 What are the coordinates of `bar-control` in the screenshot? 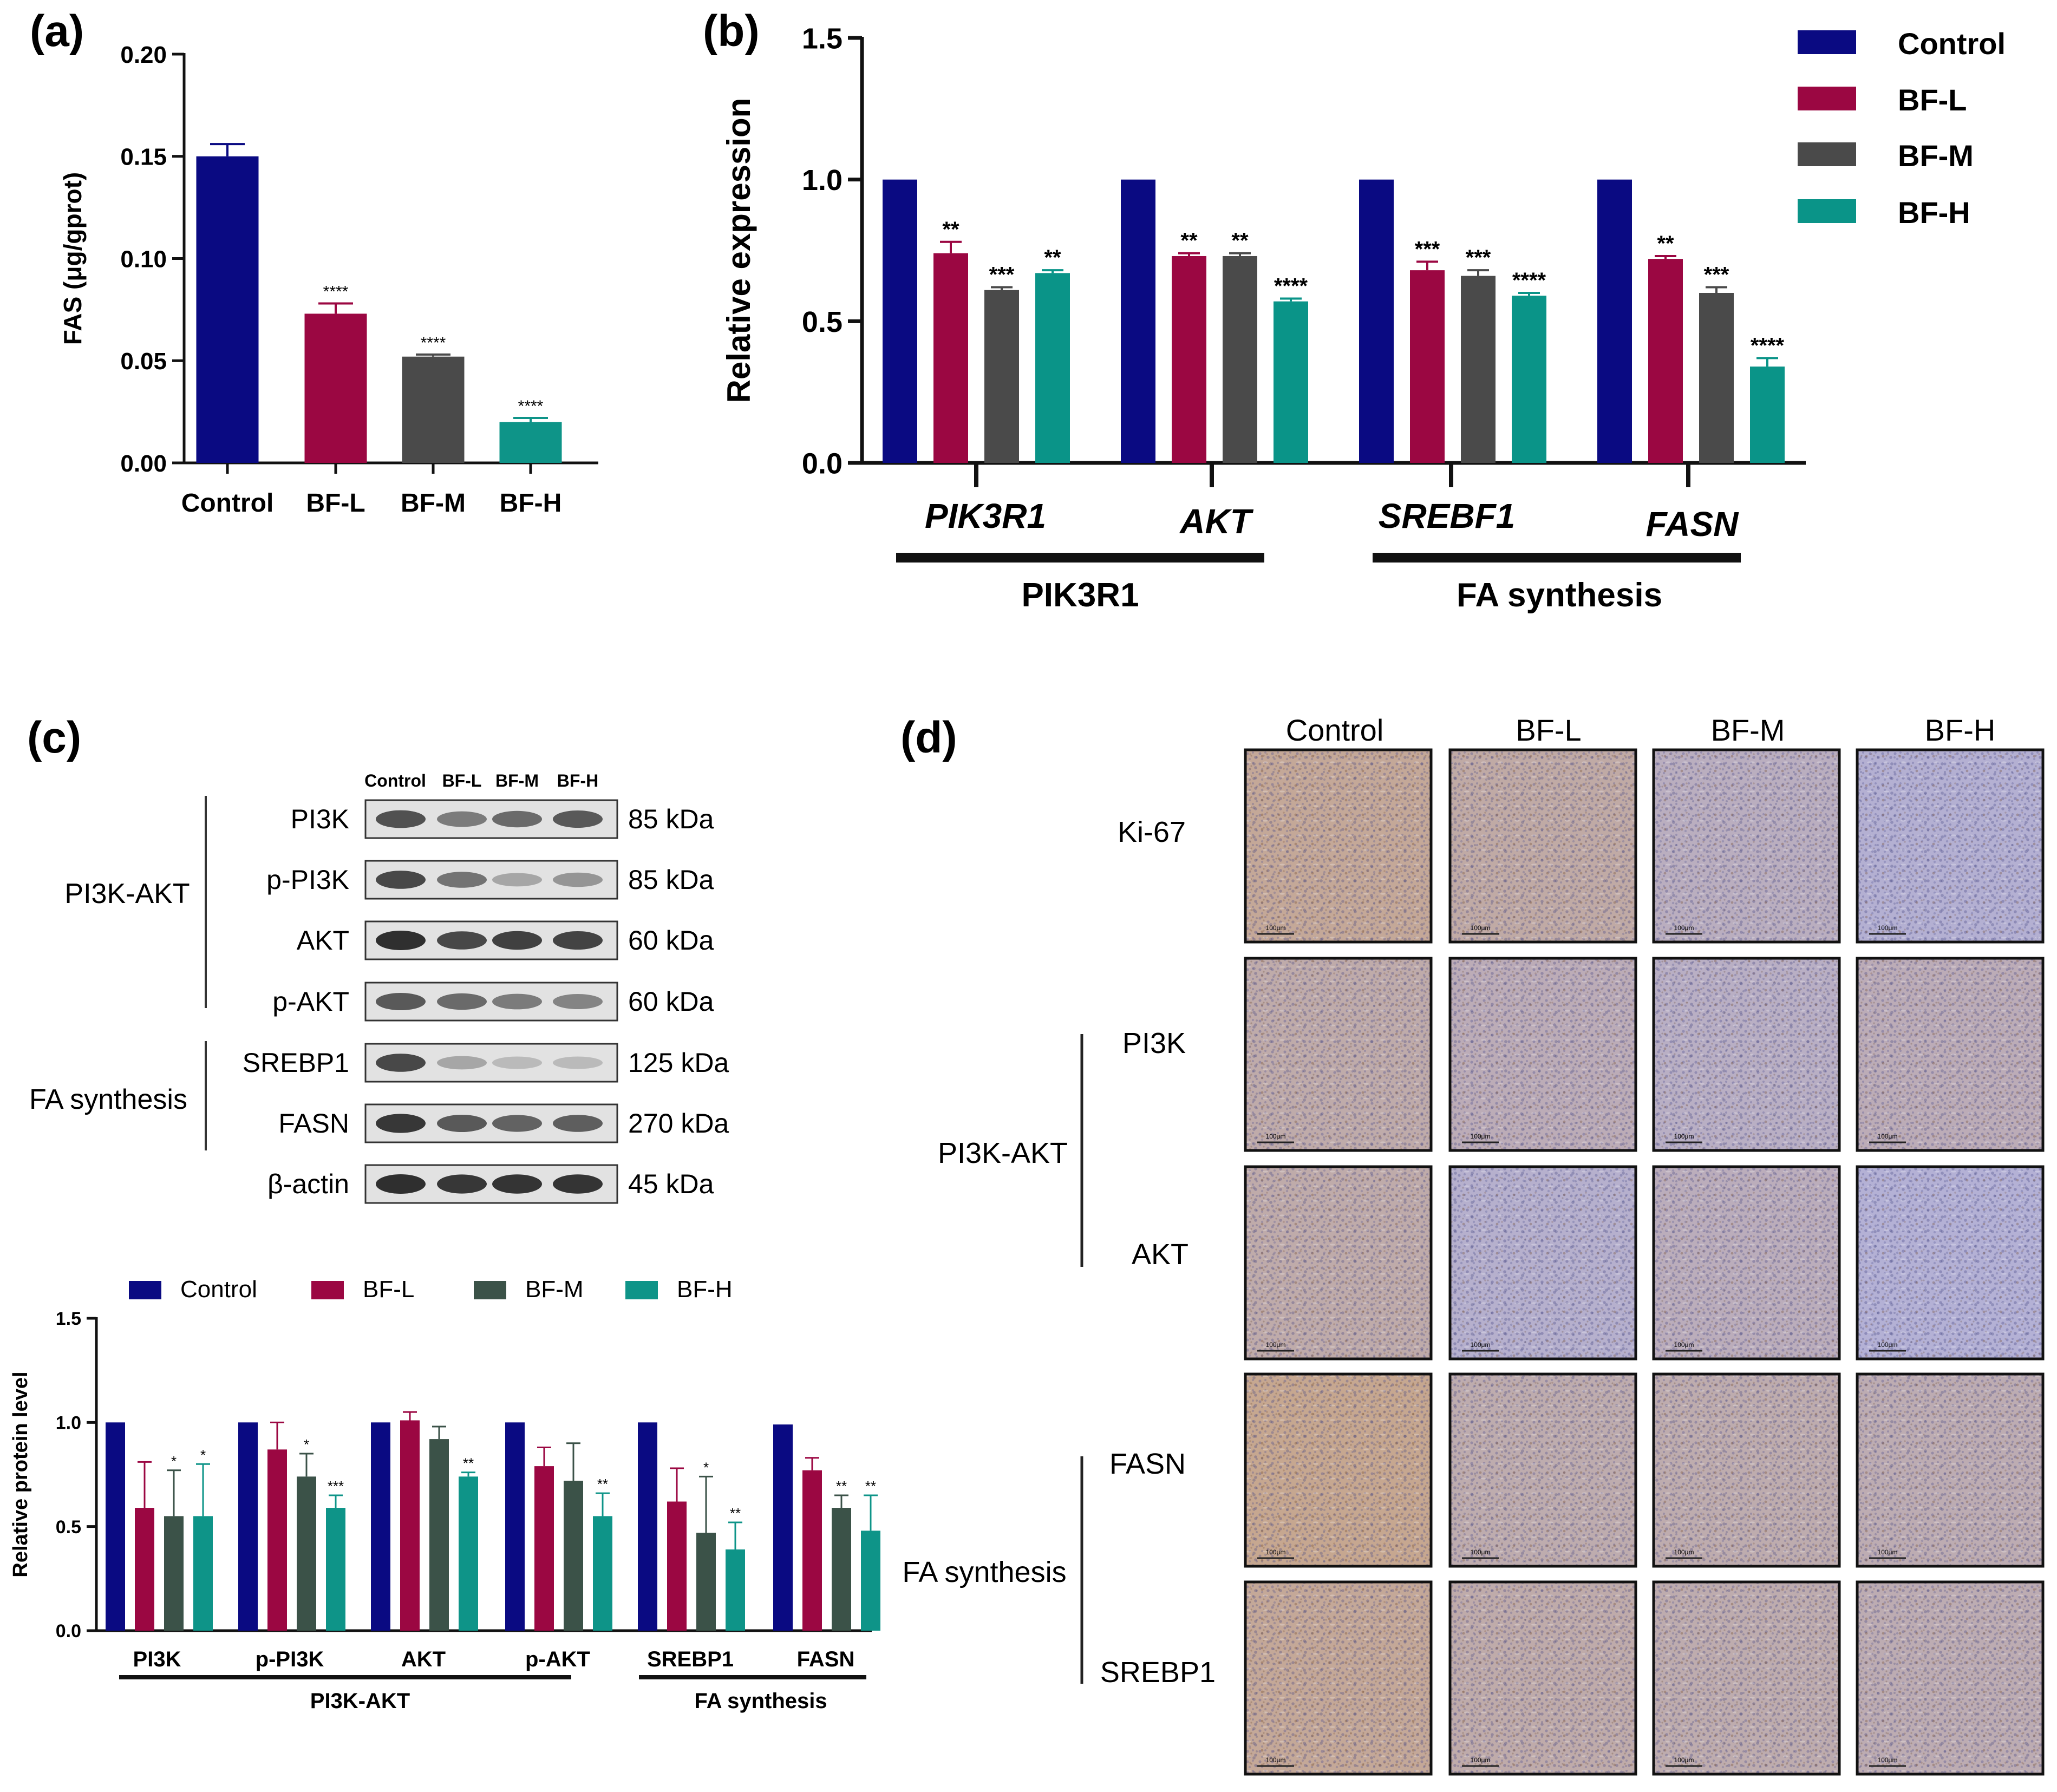 It's located at (227, 309).